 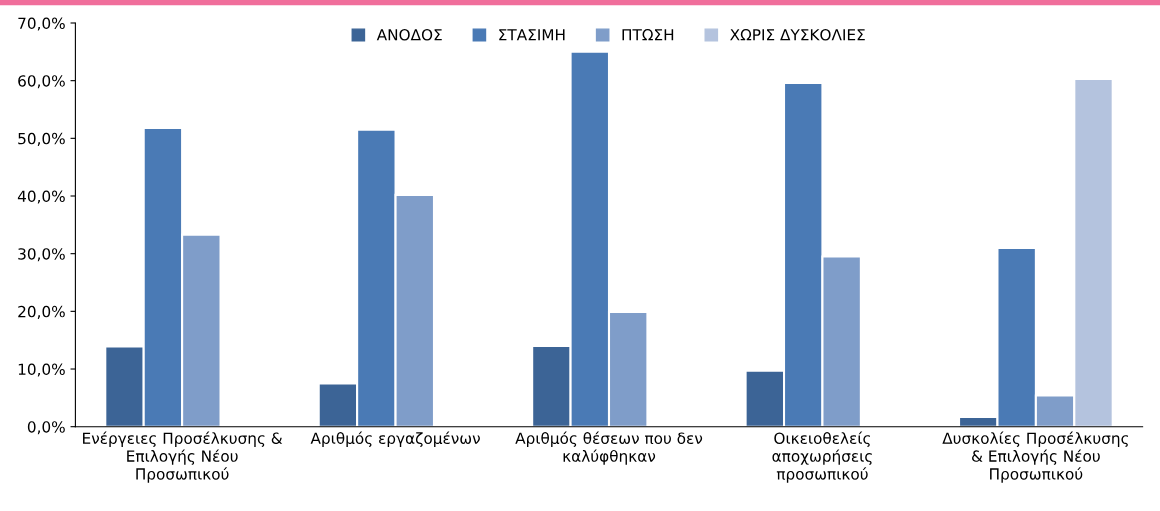 What do you see at coordinates (41, 370) in the screenshot?
I see `y-tick-label: 10,0%` at bounding box center [41, 370].